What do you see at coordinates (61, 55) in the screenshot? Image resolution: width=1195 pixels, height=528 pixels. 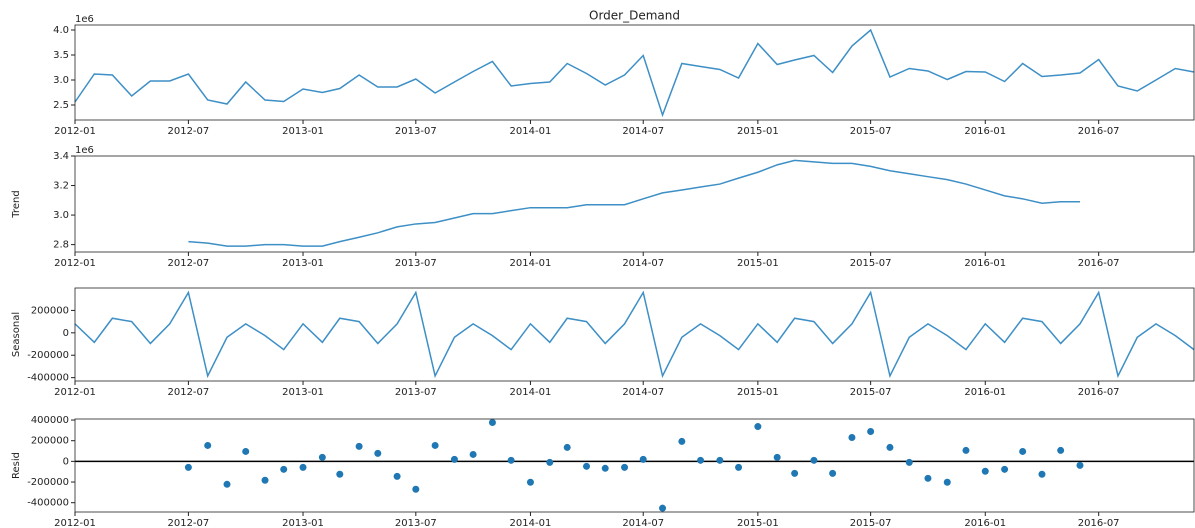 I see `y-tick-label: 3.5` at bounding box center [61, 55].